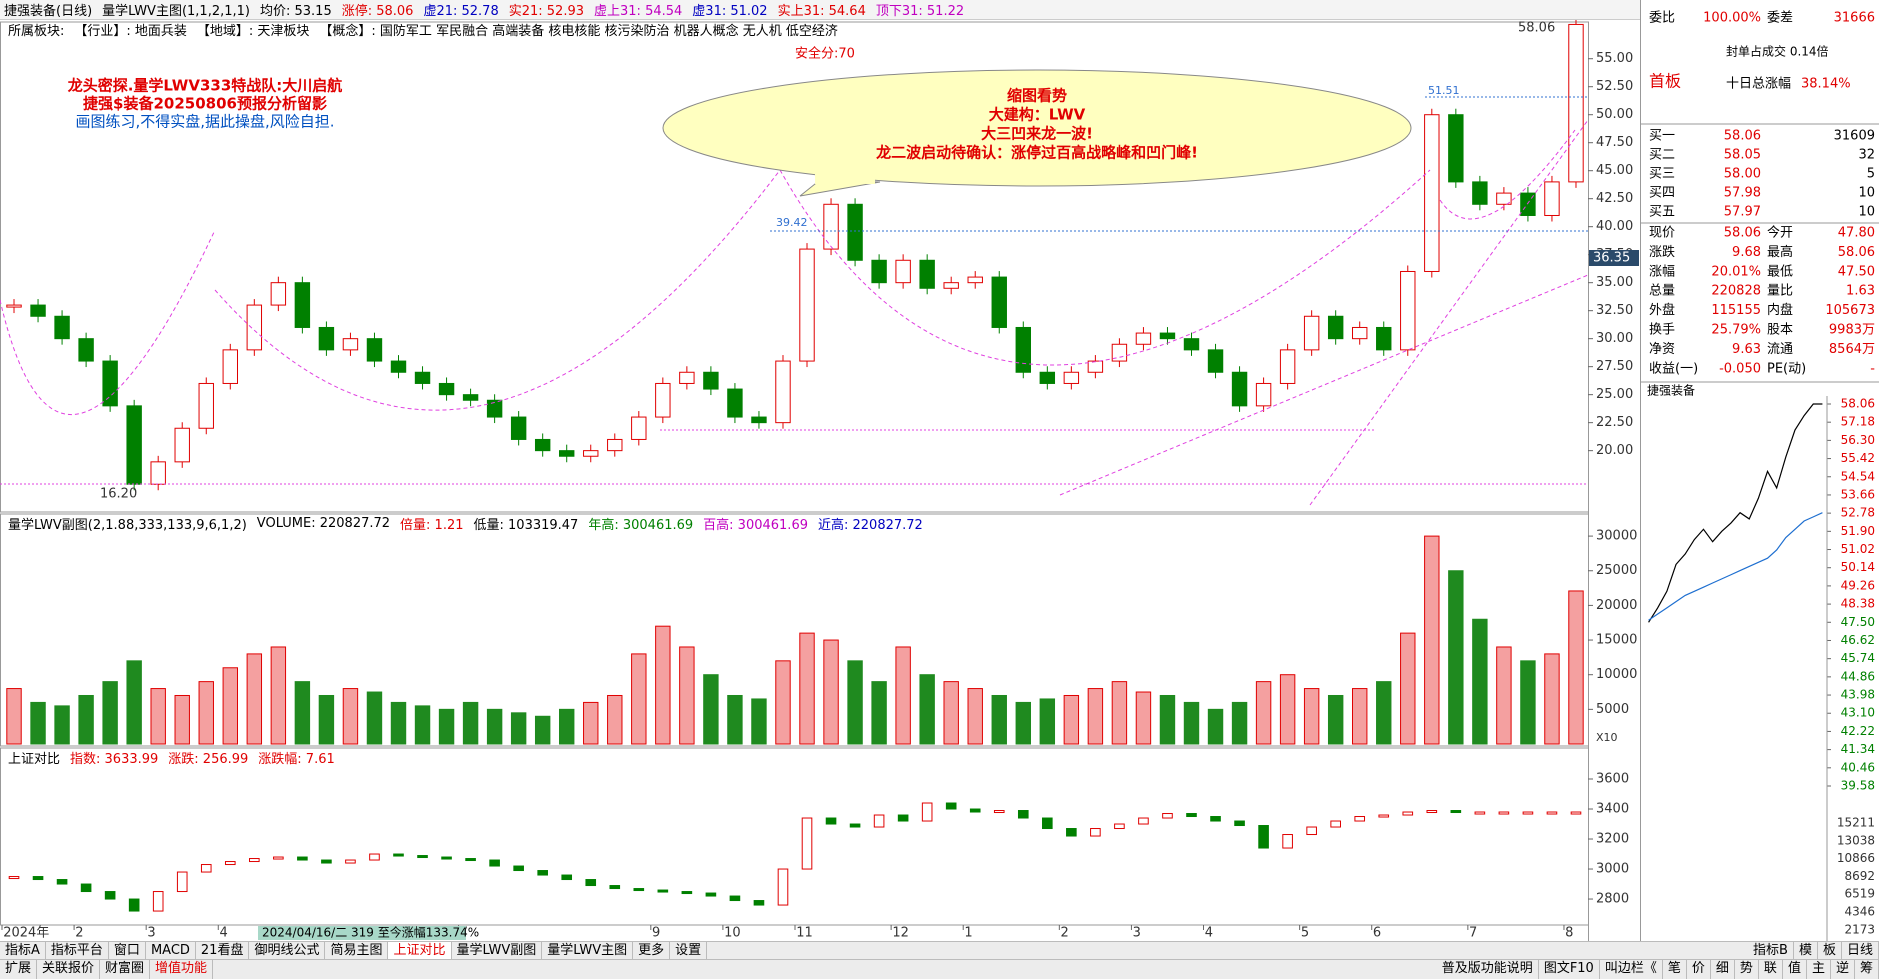 This screenshot has width=1879, height=979. What do you see at coordinates (1843, 969) in the screenshot?
I see `tab: 逆` at bounding box center [1843, 969].